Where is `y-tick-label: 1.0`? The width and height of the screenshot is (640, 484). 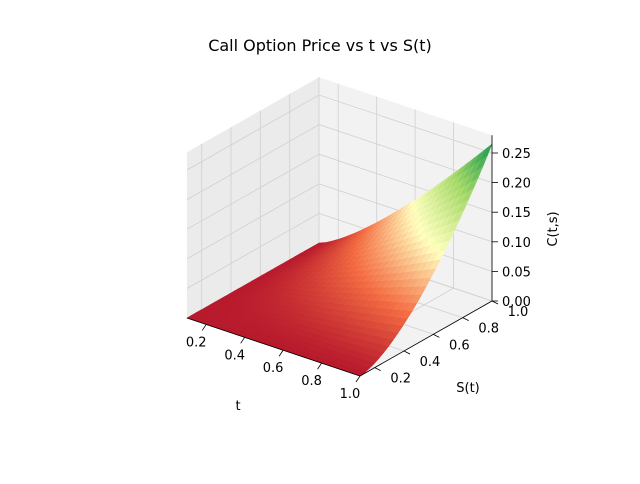 y-tick-label: 1.0 is located at coordinates (518, 312).